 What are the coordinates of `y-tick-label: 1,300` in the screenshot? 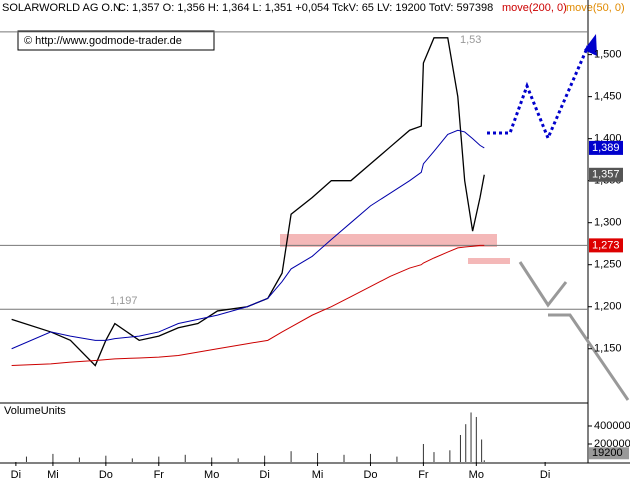 It's located at (608, 223).